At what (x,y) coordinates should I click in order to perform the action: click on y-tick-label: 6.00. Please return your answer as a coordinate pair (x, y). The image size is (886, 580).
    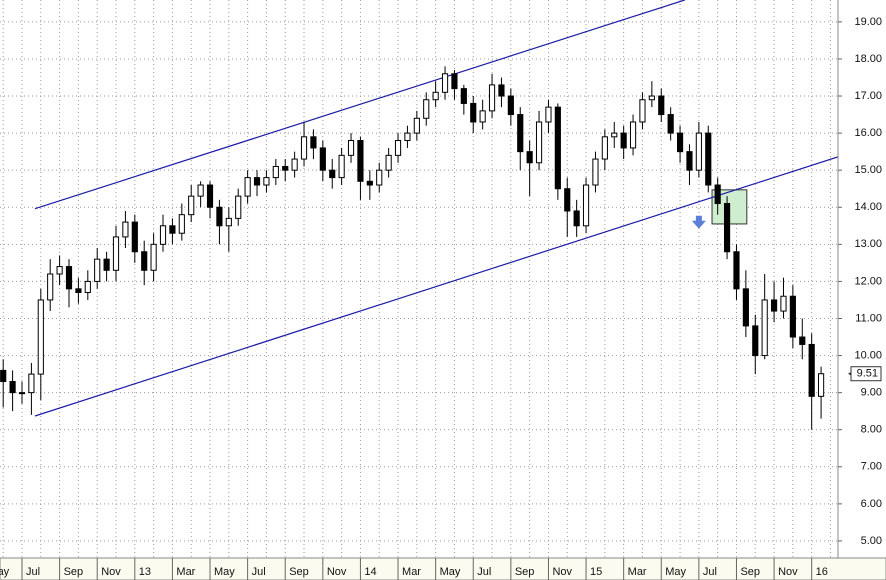
    Looking at the image, I should click on (871, 504).